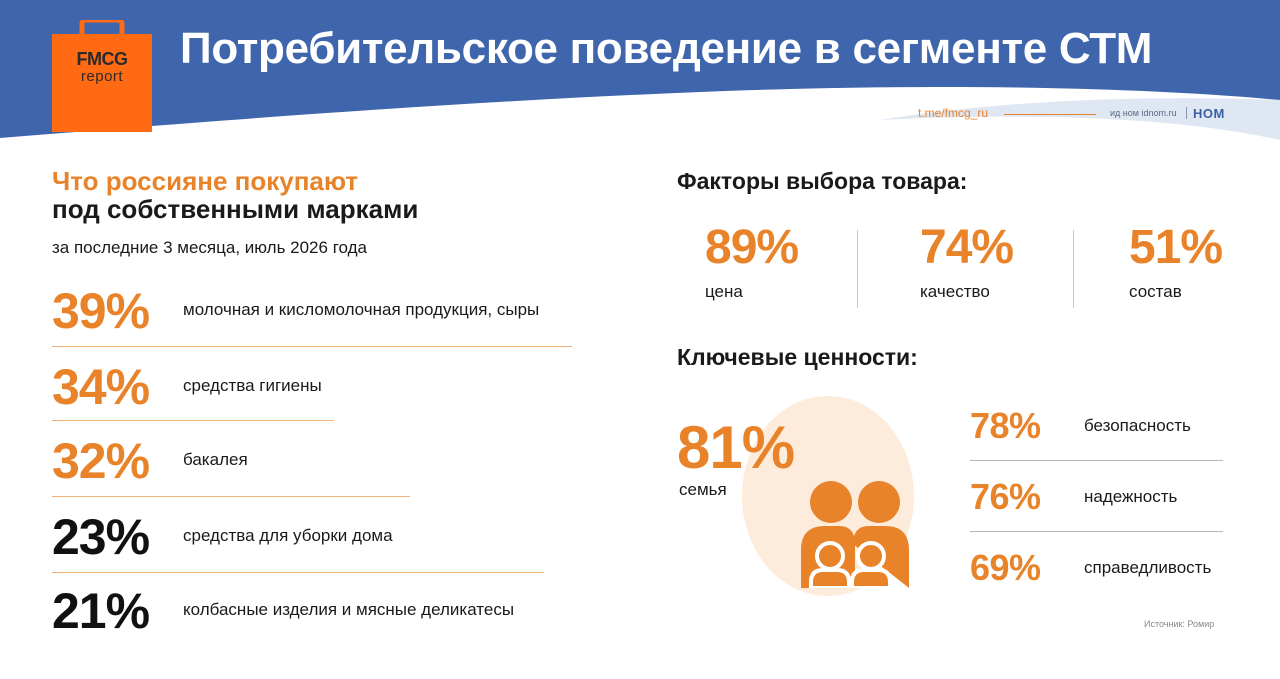  Describe the element at coordinates (1143, 113) in the screenshot. I see `publisher-text: ид ном idnom.ru` at that location.